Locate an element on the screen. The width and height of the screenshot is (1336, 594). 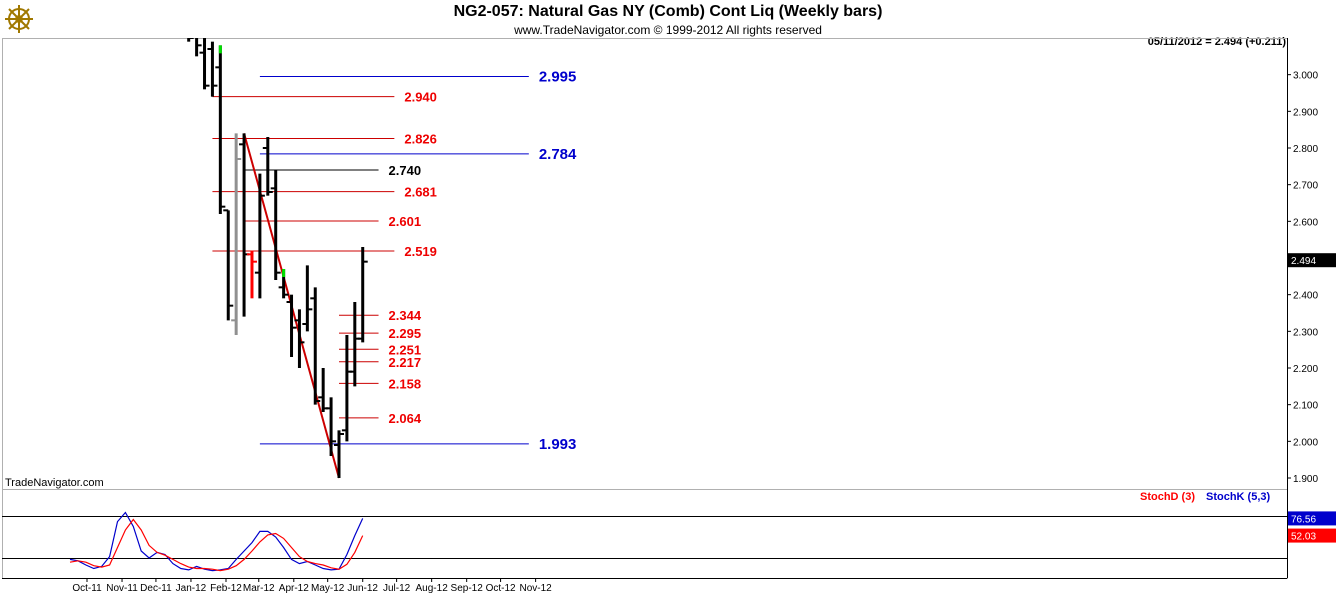
y-tick-label: 2.800 is located at coordinates (1305, 149).